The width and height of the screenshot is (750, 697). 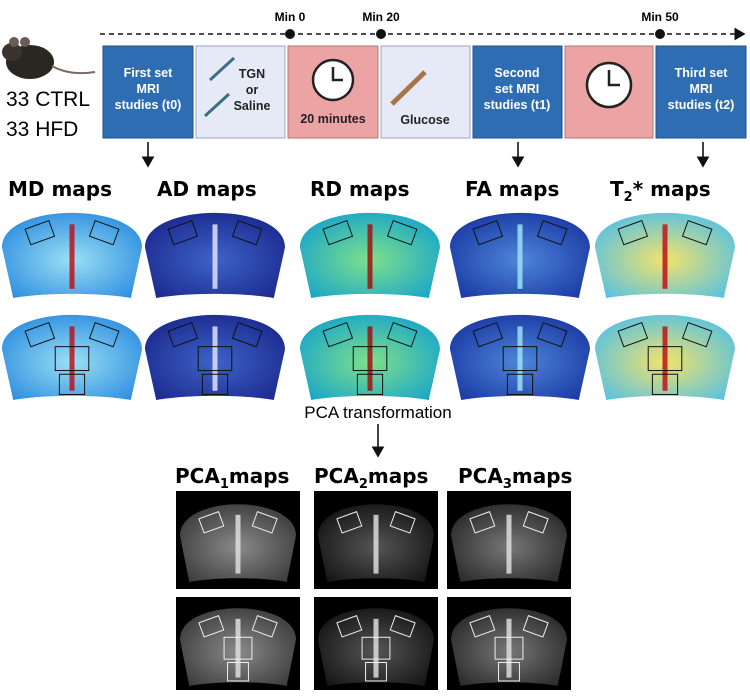 I want to click on map-title: PCA1maps, so click(x=232, y=478).